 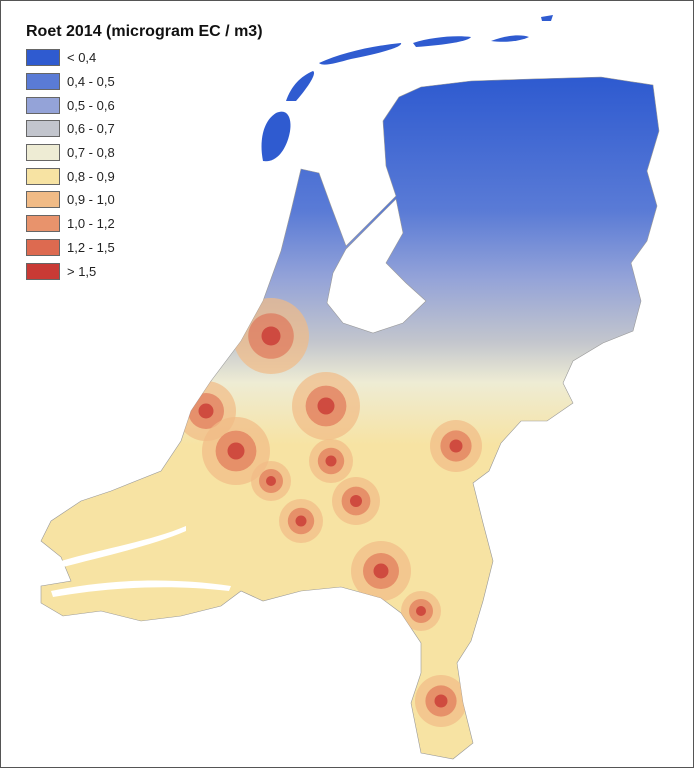 What do you see at coordinates (407, 88) in the screenshot?
I see `islands` at bounding box center [407, 88].